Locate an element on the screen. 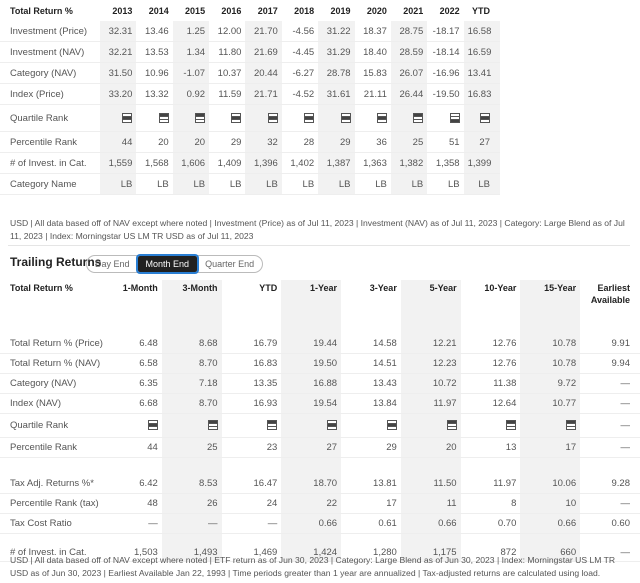 The image size is (640, 583). value-cell: 1,568 is located at coordinates (154, 163).